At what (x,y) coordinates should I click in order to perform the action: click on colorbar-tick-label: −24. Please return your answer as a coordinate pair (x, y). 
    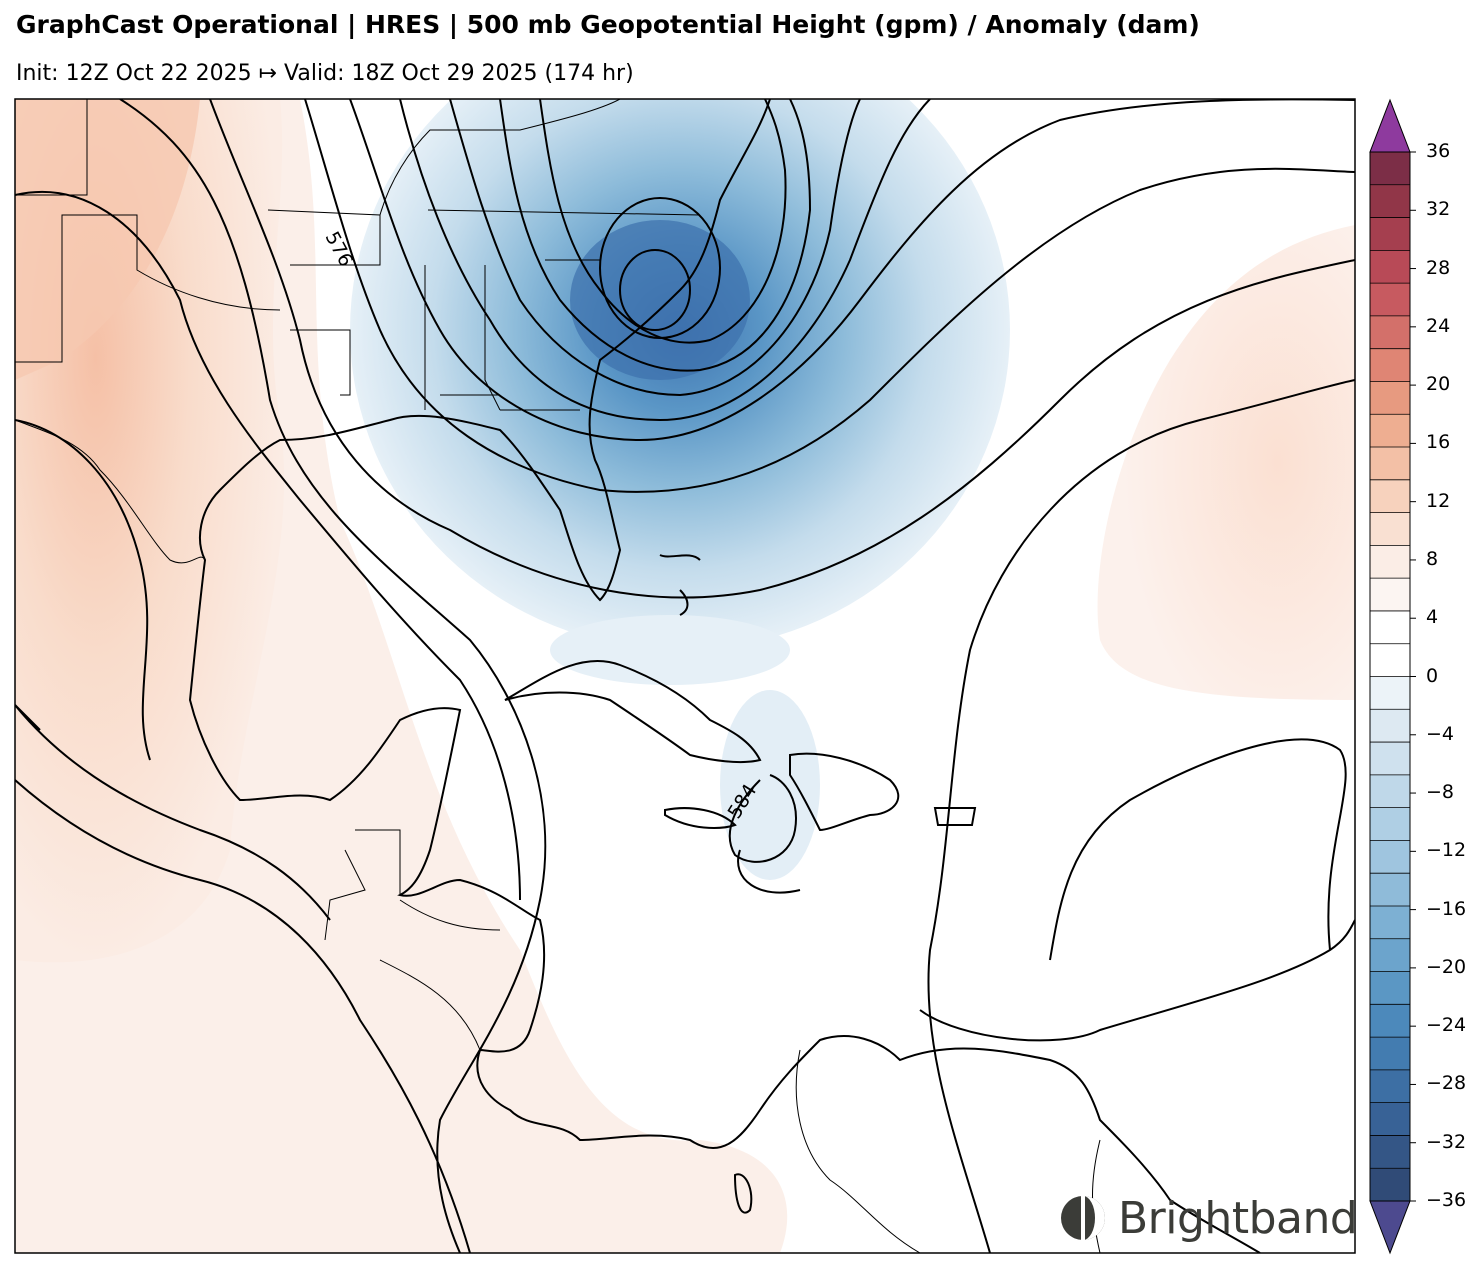
    Looking at the image, I should click on (1446, 1025).